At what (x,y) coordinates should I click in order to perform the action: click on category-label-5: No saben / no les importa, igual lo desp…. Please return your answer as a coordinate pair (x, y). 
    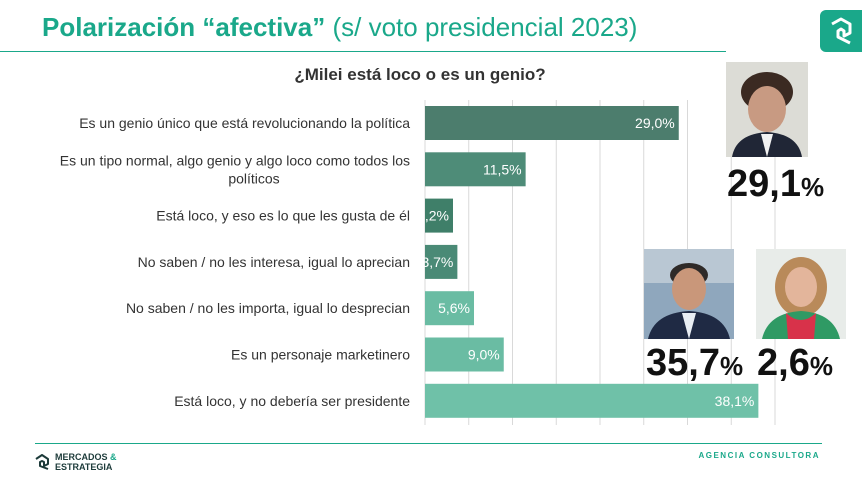
    Looking at the image, I should click on (268, 308).